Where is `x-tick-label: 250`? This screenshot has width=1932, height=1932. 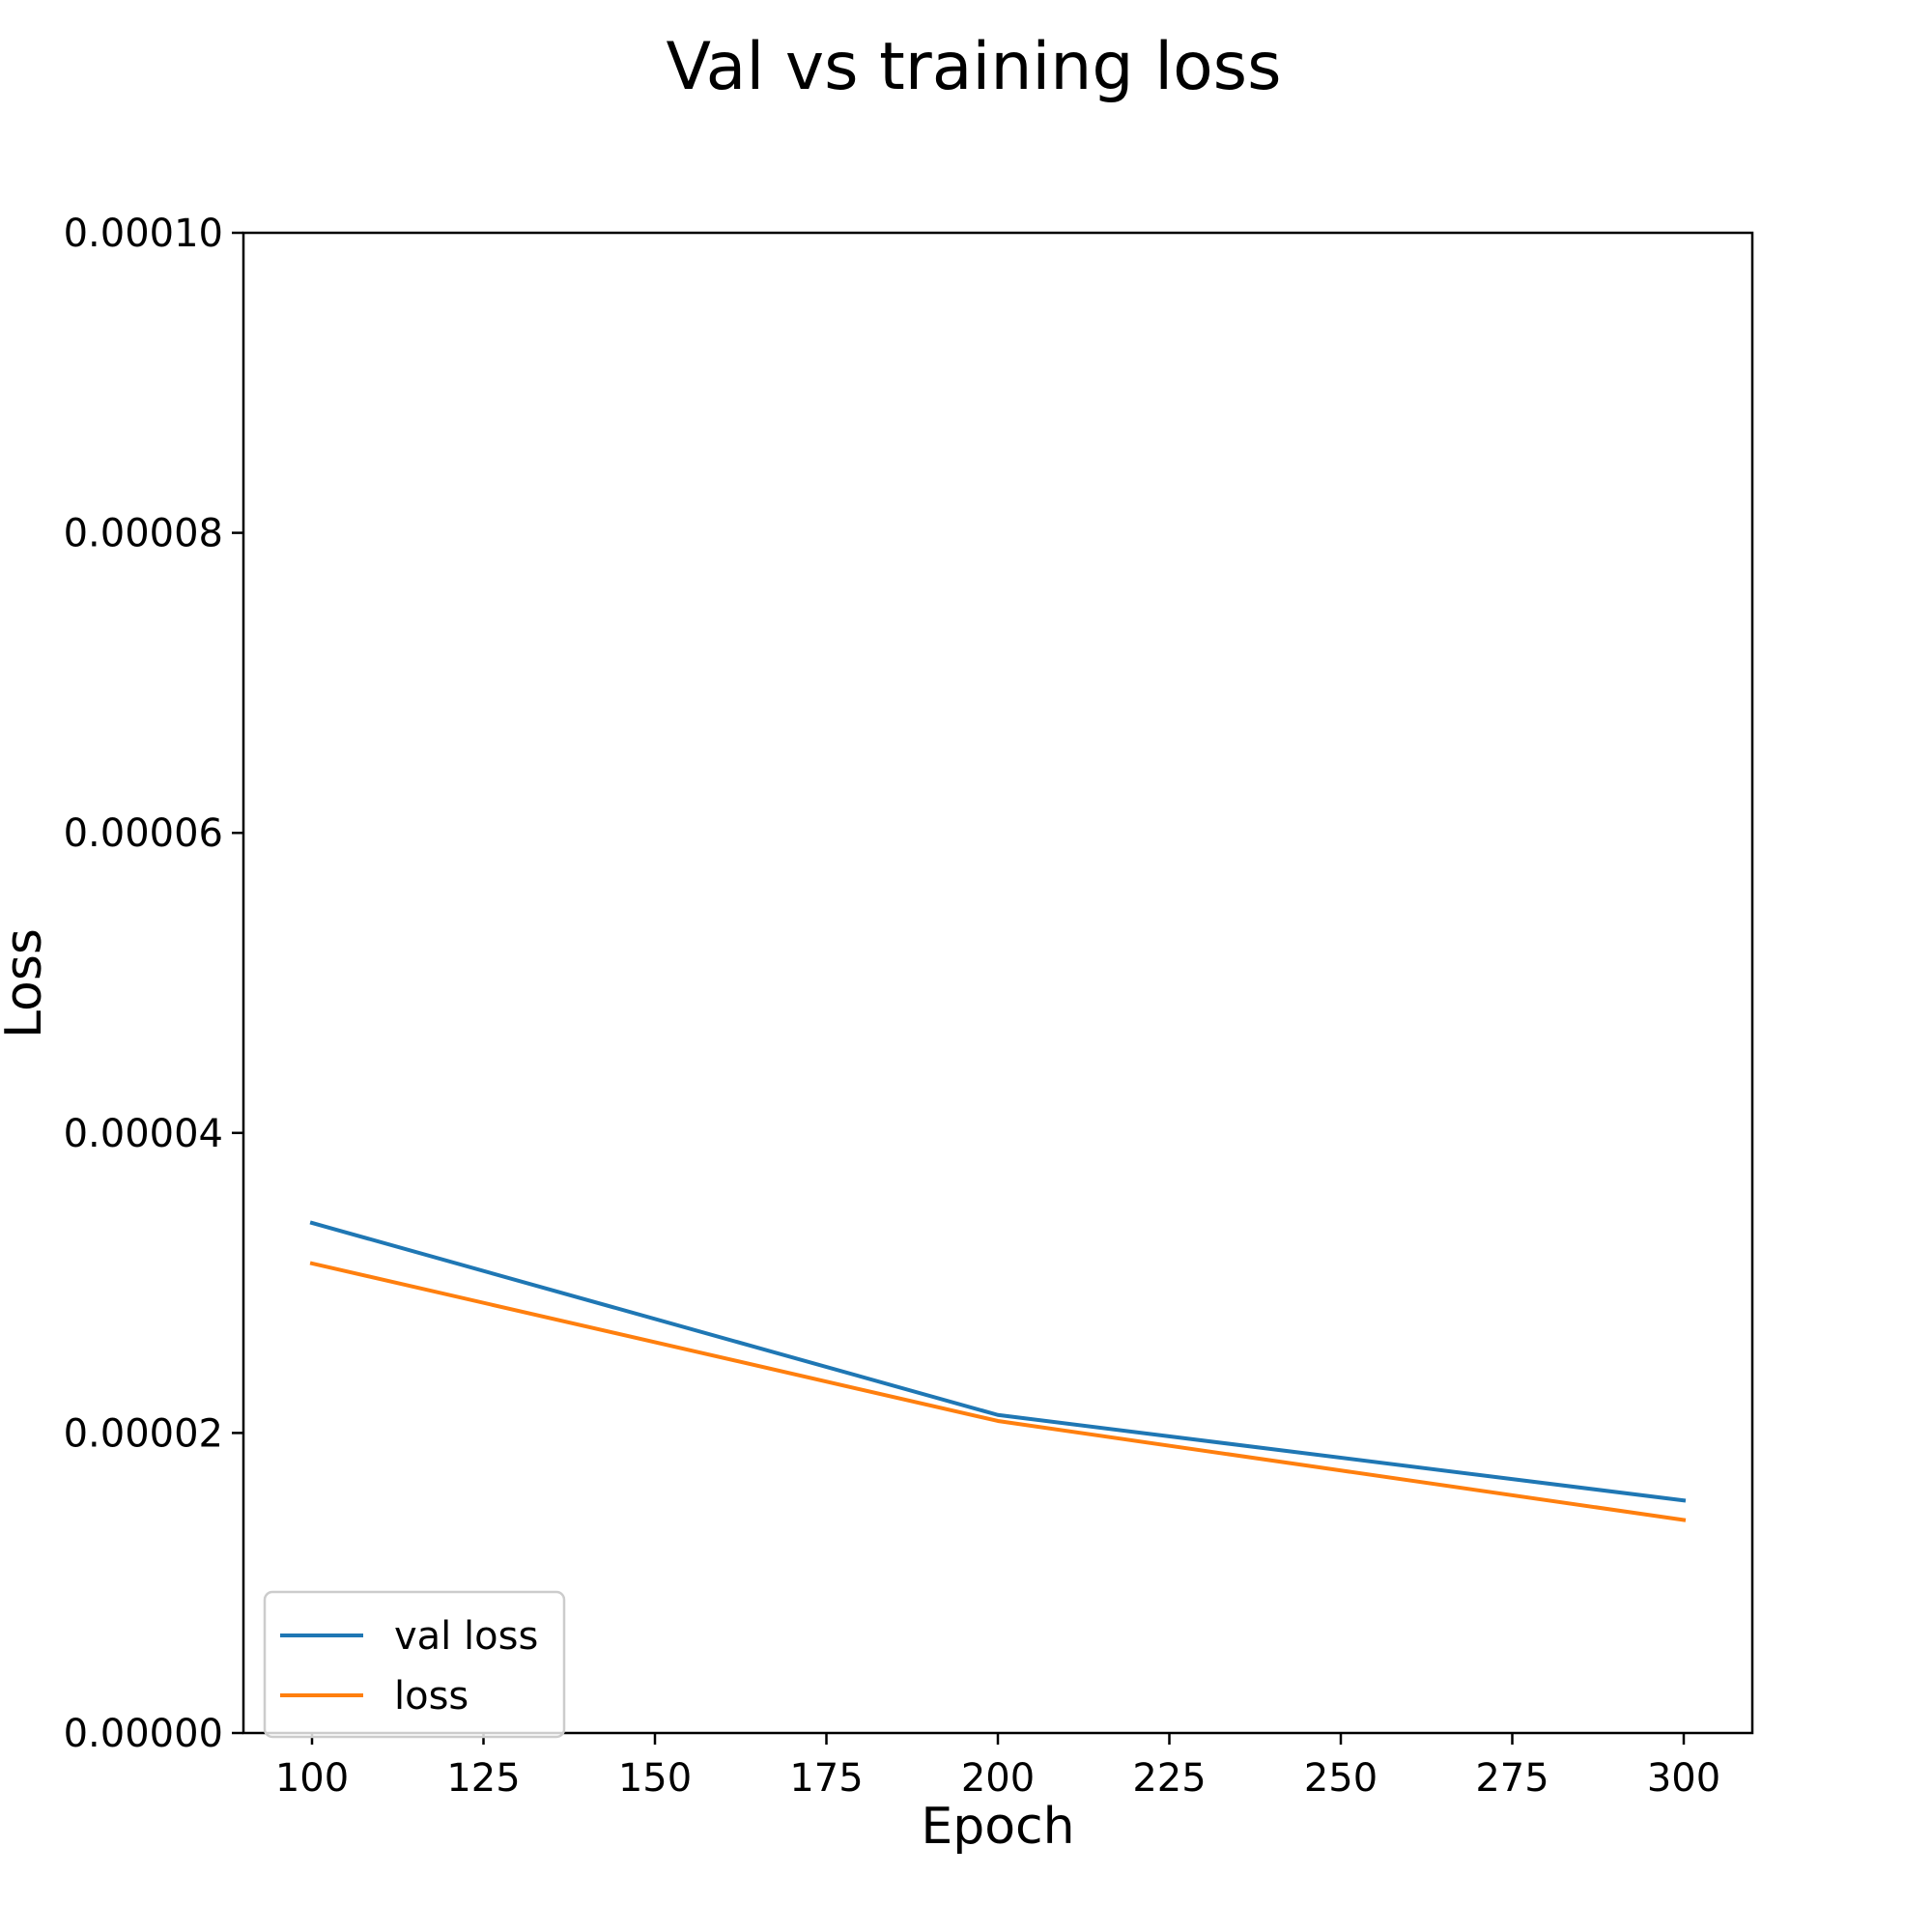
x-tick-label: 250 is located at coordinates (1341, 1778).